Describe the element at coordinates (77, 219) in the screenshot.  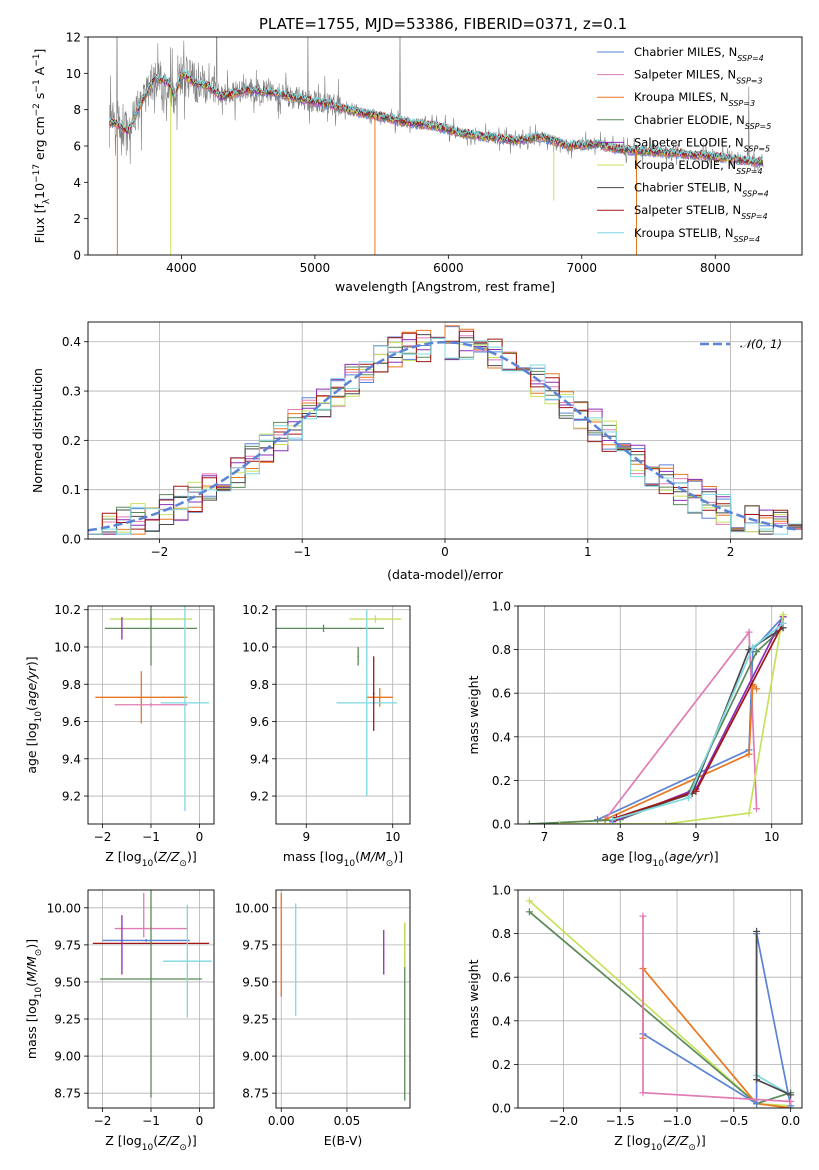
I see `y-tick-label: 2` at that location.